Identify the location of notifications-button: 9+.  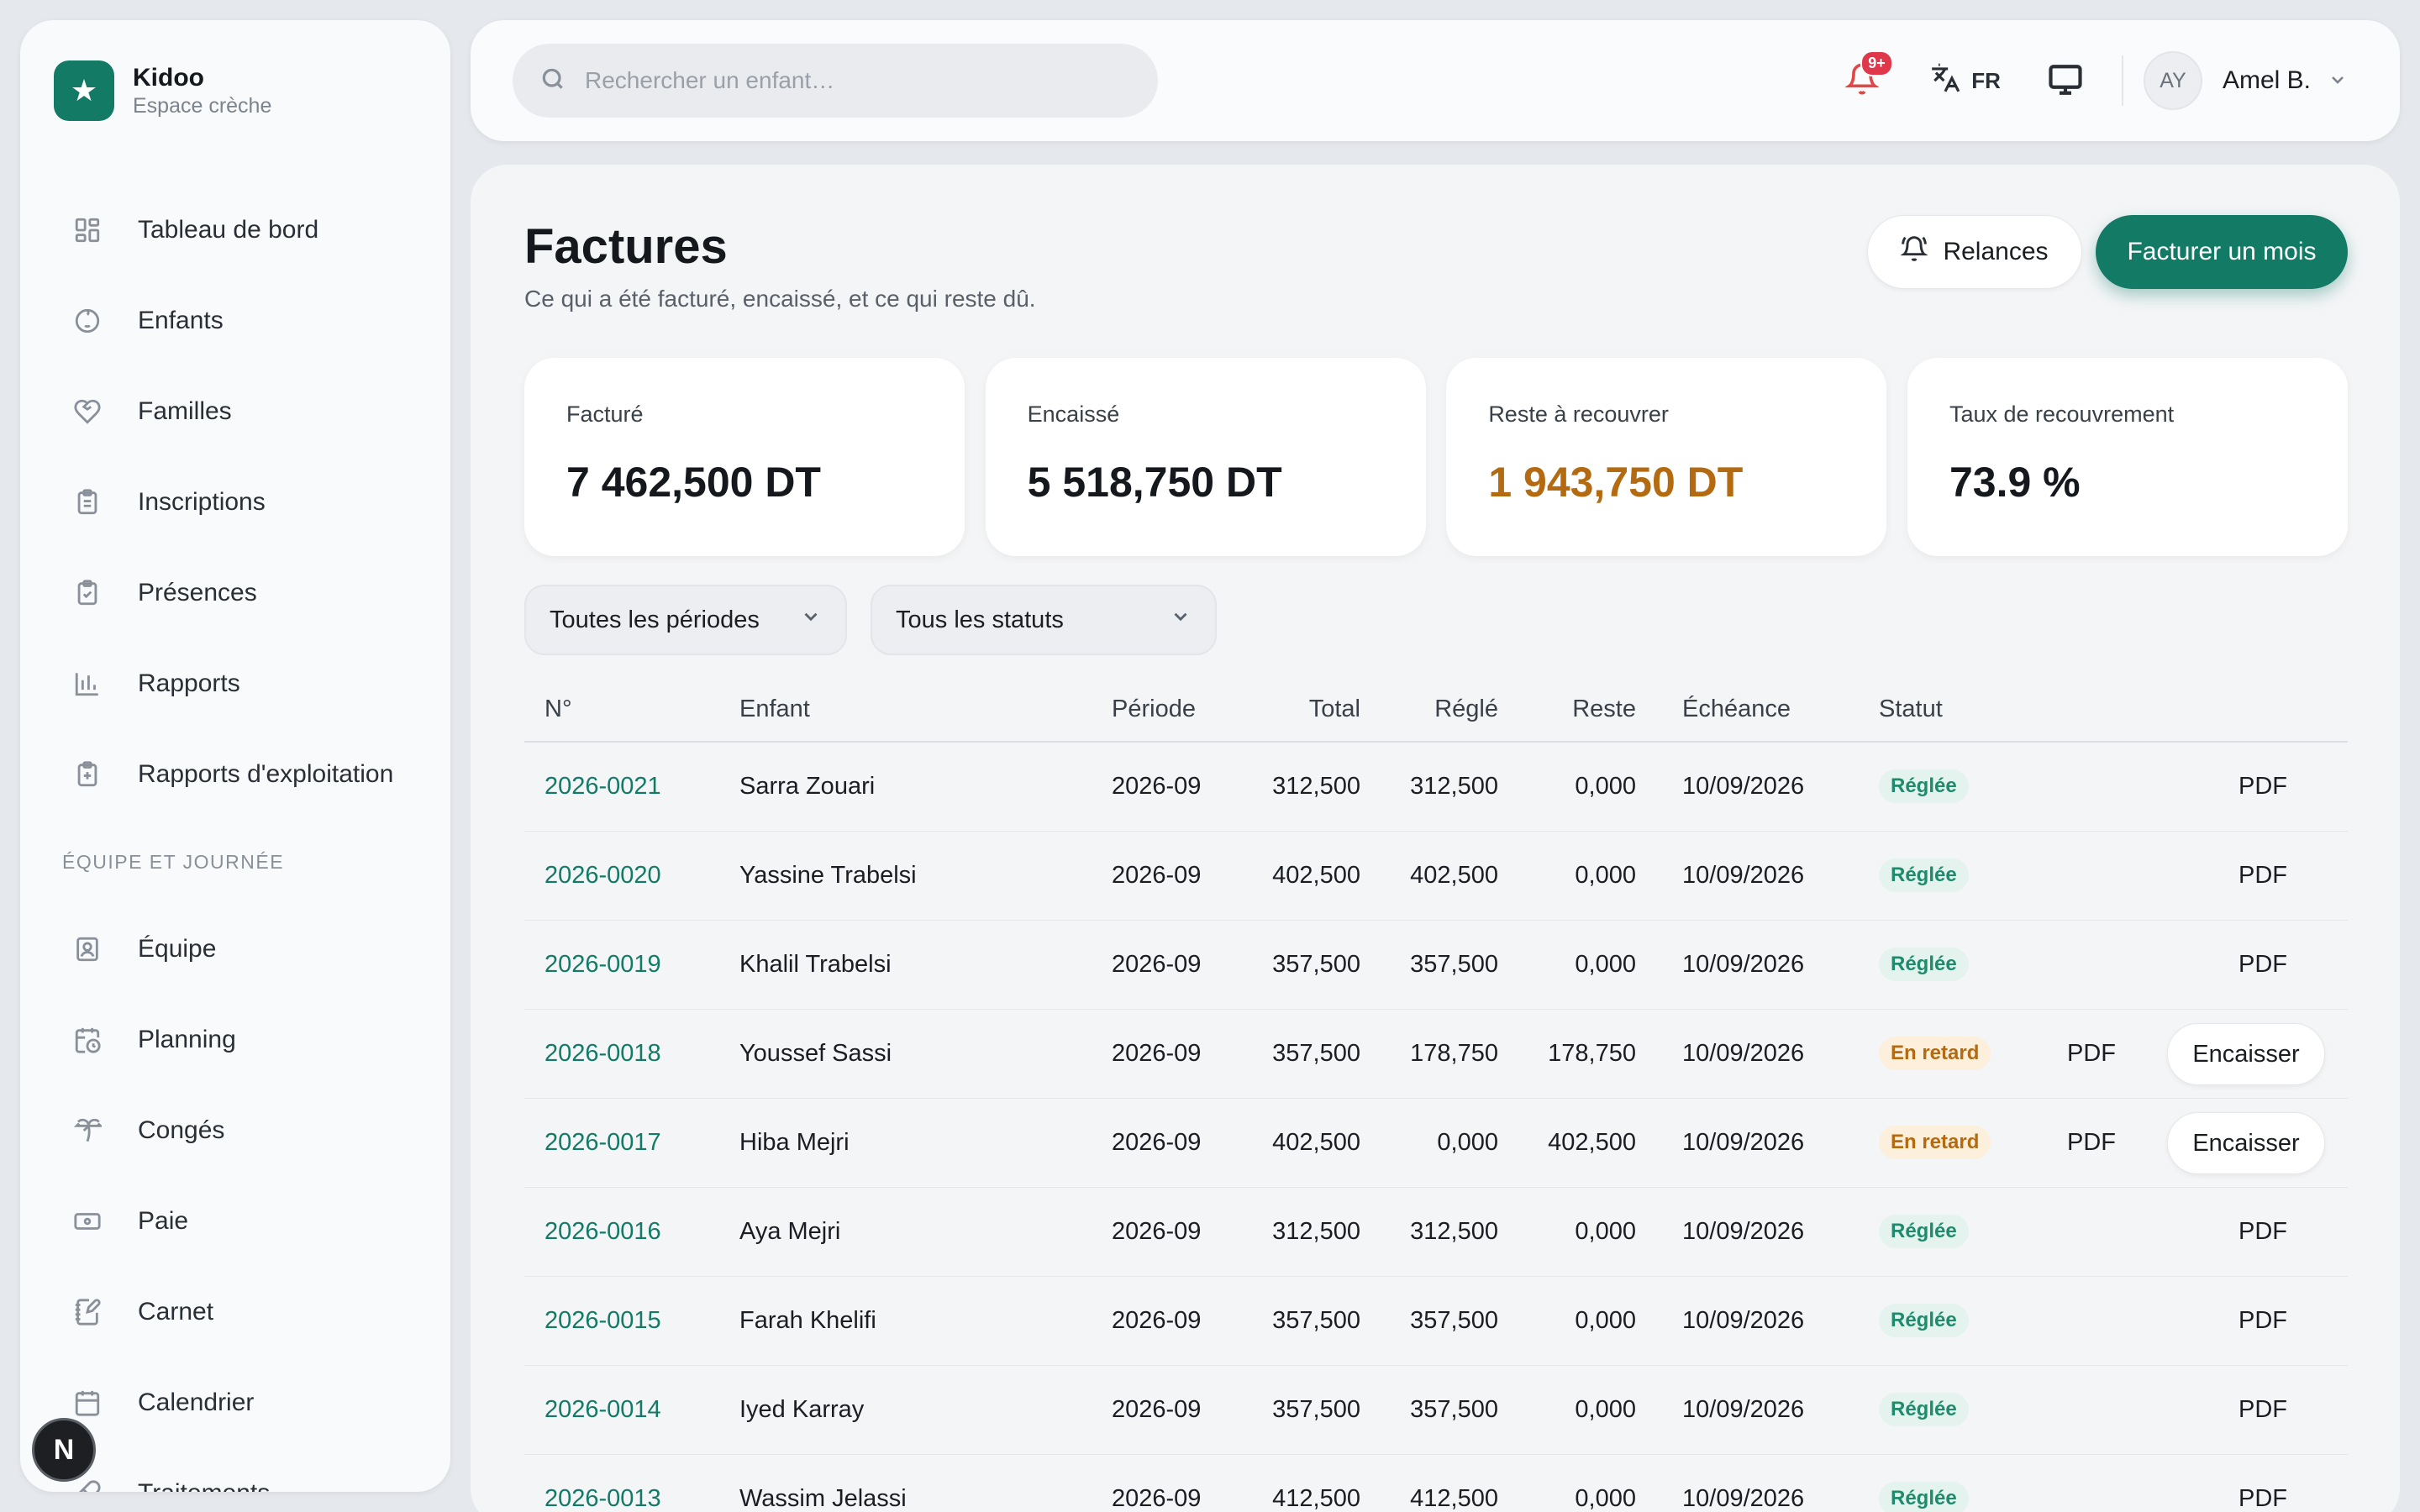
(1868, 74).